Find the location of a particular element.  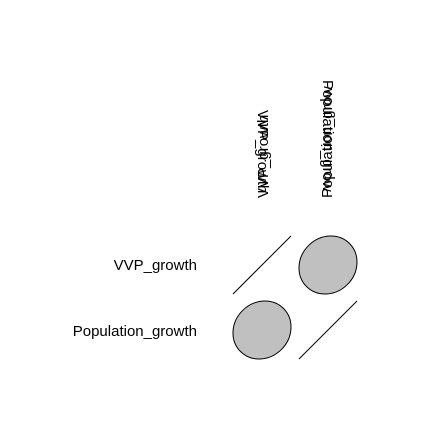

row-label-population-growth: Population_growth is located at coordinates (135, 331).